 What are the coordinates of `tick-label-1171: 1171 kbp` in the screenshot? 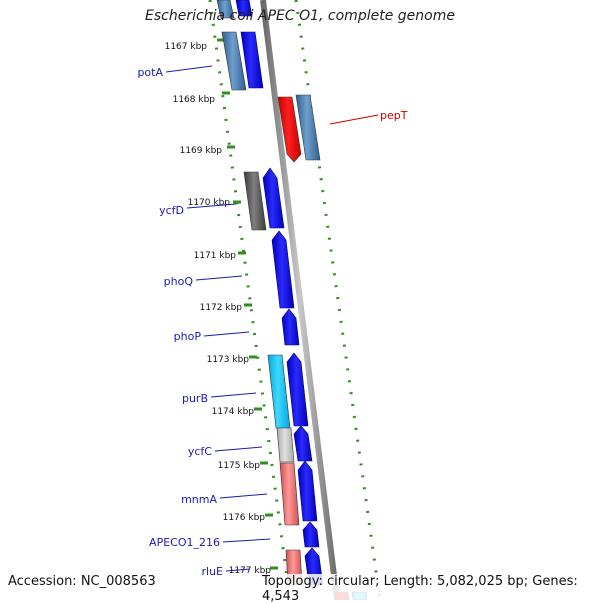 It's located at (215, 256).